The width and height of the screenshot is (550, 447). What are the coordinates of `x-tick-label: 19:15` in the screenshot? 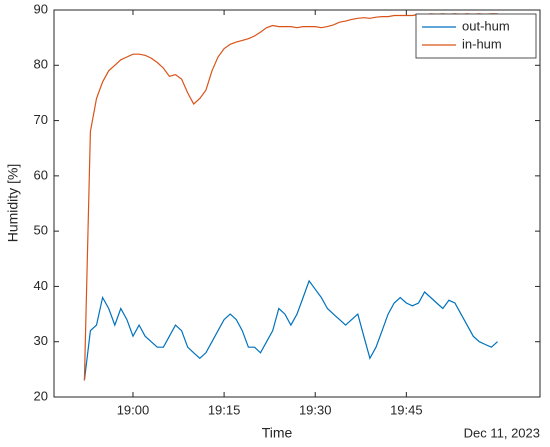 It's located at (224, 409).